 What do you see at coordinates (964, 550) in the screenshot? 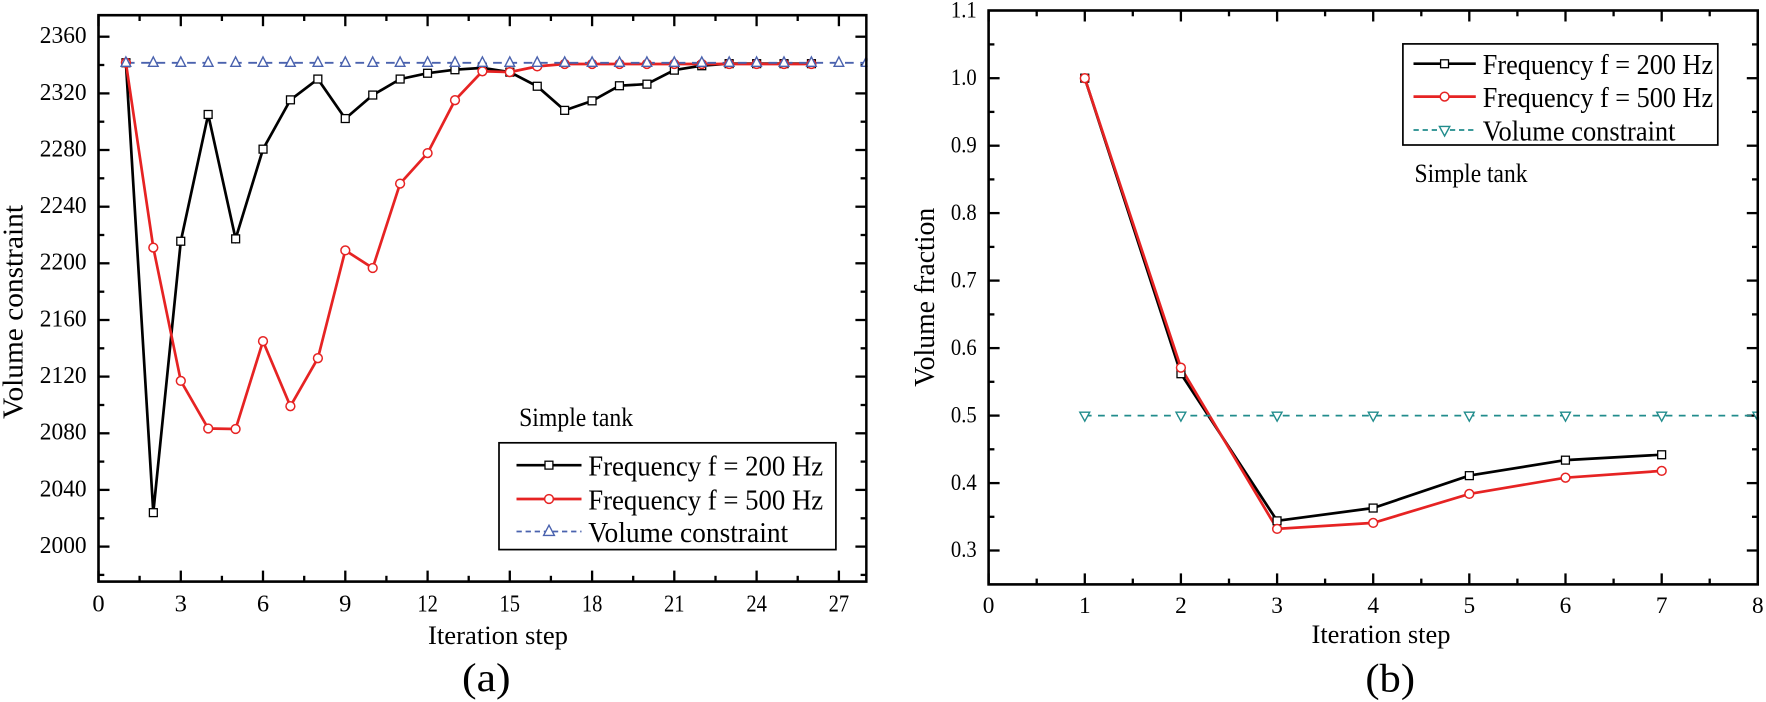
I see `svg-text: 0.3` at bounding box center [964, 550].